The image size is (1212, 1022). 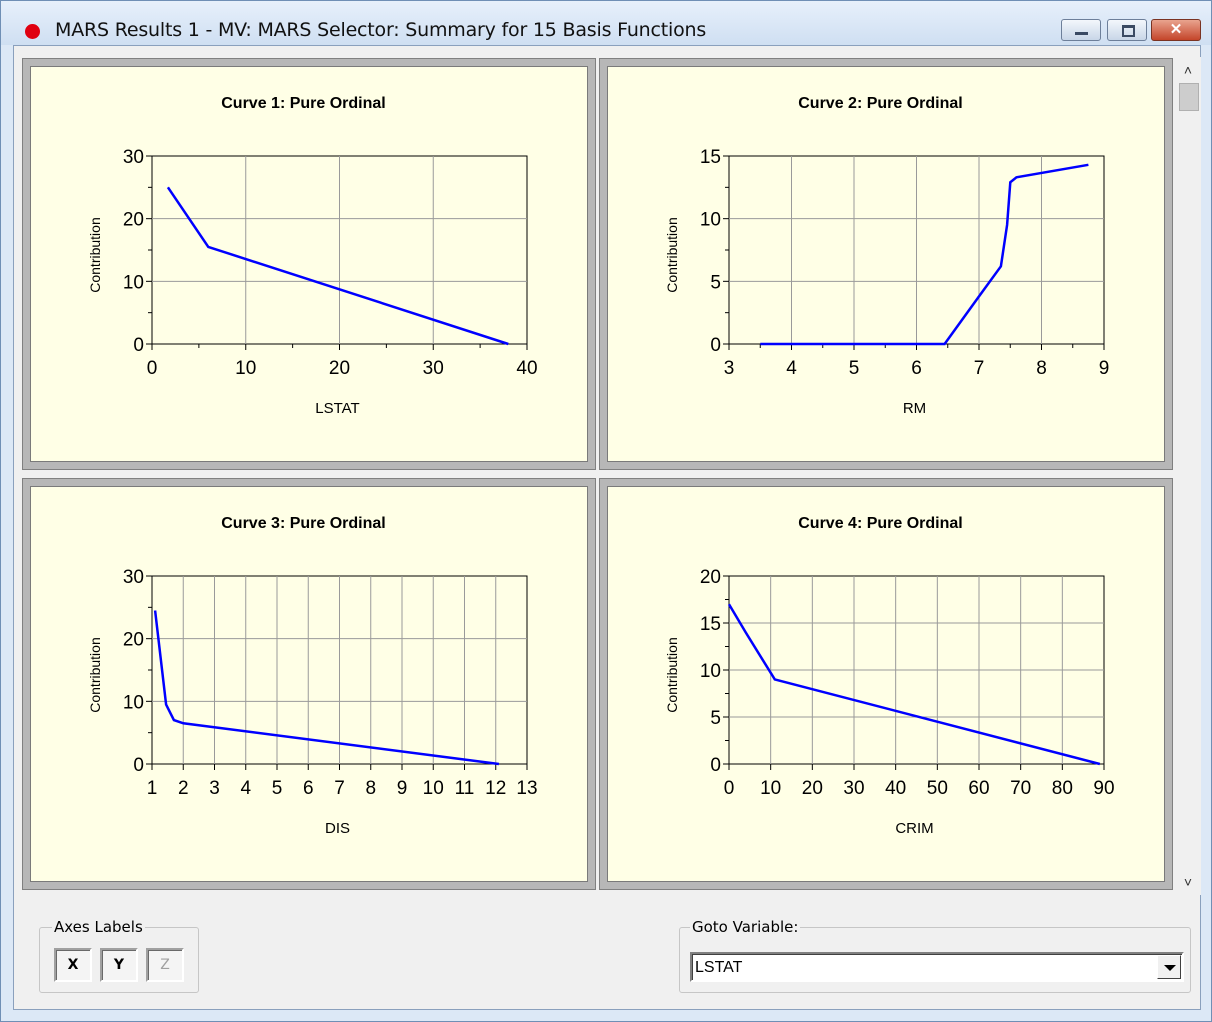 I want to click on chart-title: Curve 1: Pure Ordinal, so click(x=303, y=103).